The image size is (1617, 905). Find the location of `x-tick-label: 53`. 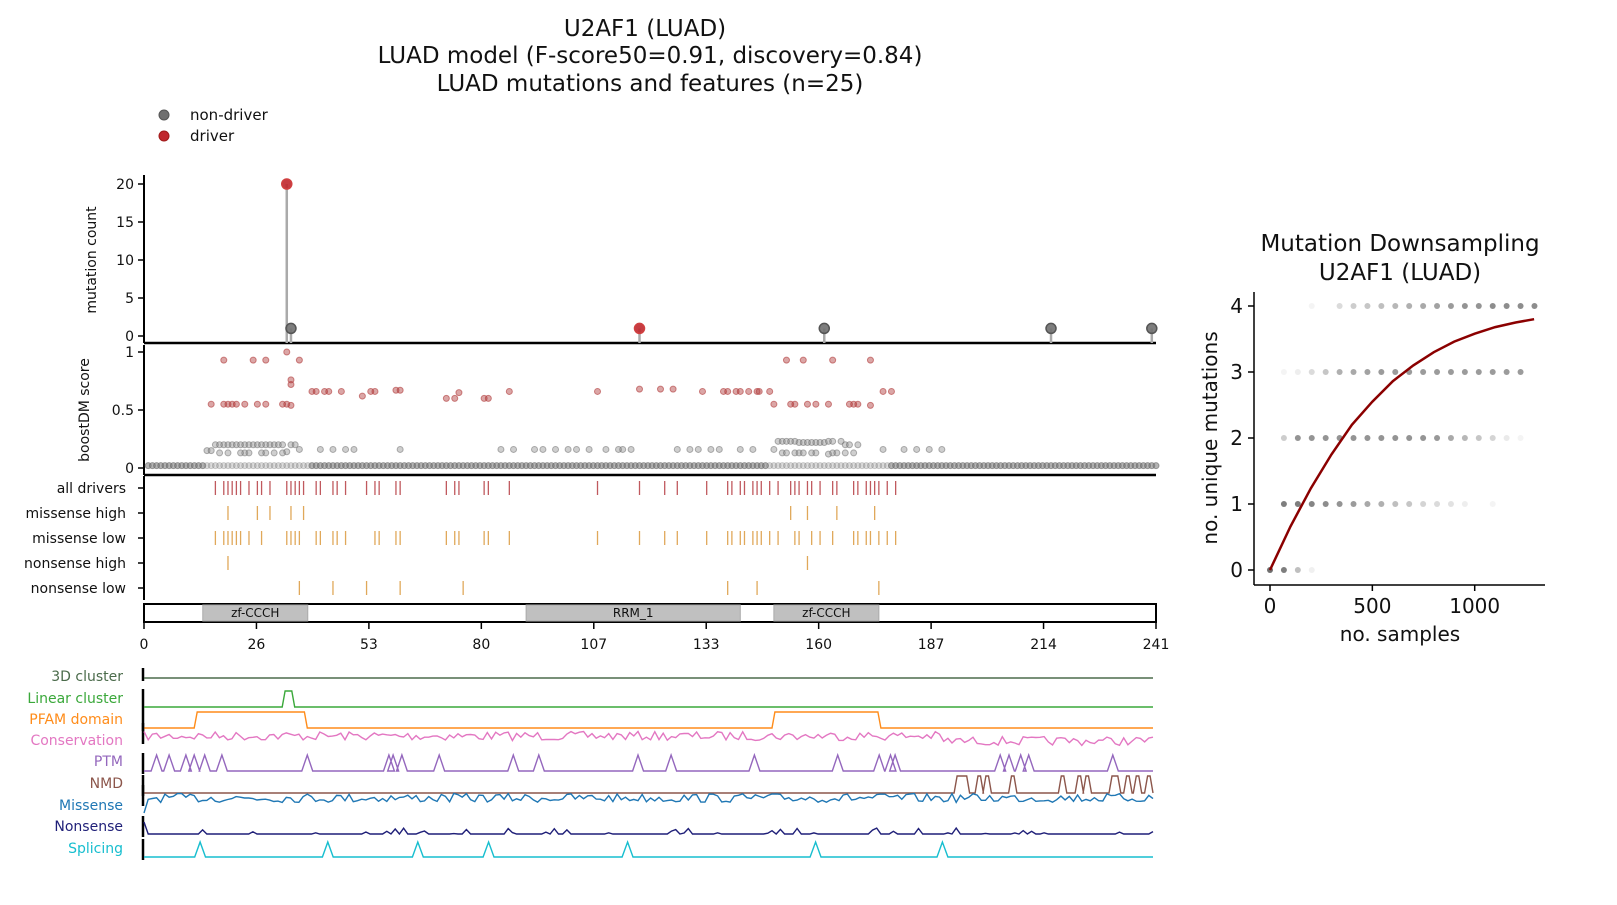

x-tick-label: 53 is located at coordinates (369, 645).